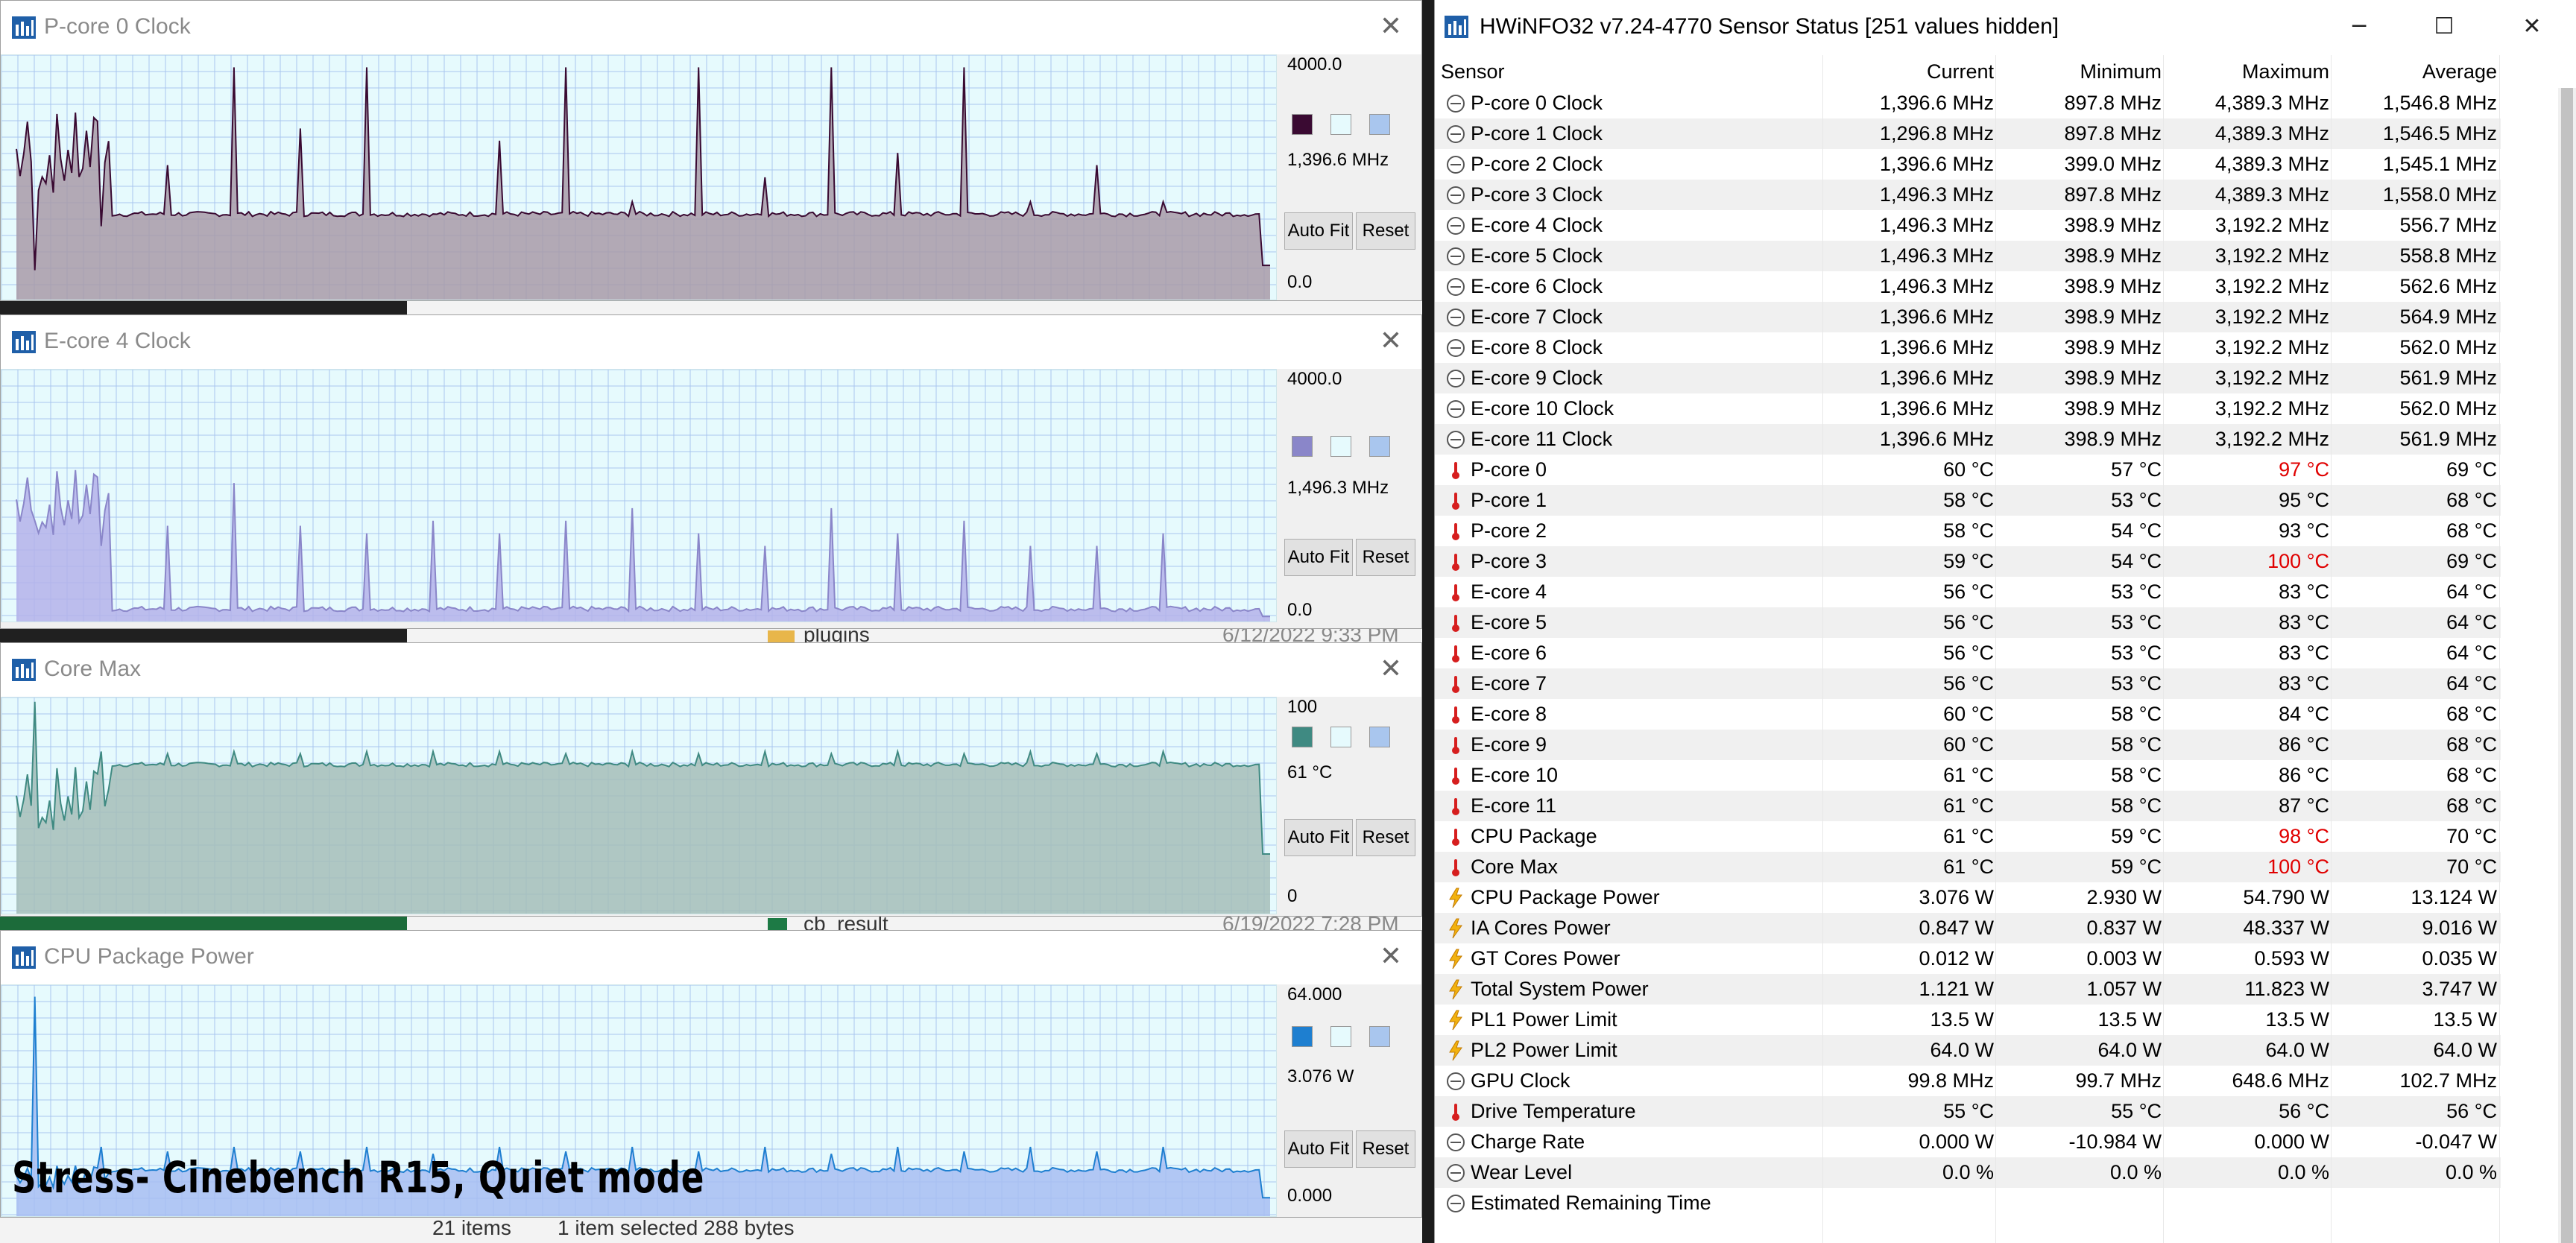 This screenshot has height=1243, width=2576. Describe the element at coordinates (1968, 1203) in the screenshot. I see `sensor-row: Estimated Remaining Time` at that location.